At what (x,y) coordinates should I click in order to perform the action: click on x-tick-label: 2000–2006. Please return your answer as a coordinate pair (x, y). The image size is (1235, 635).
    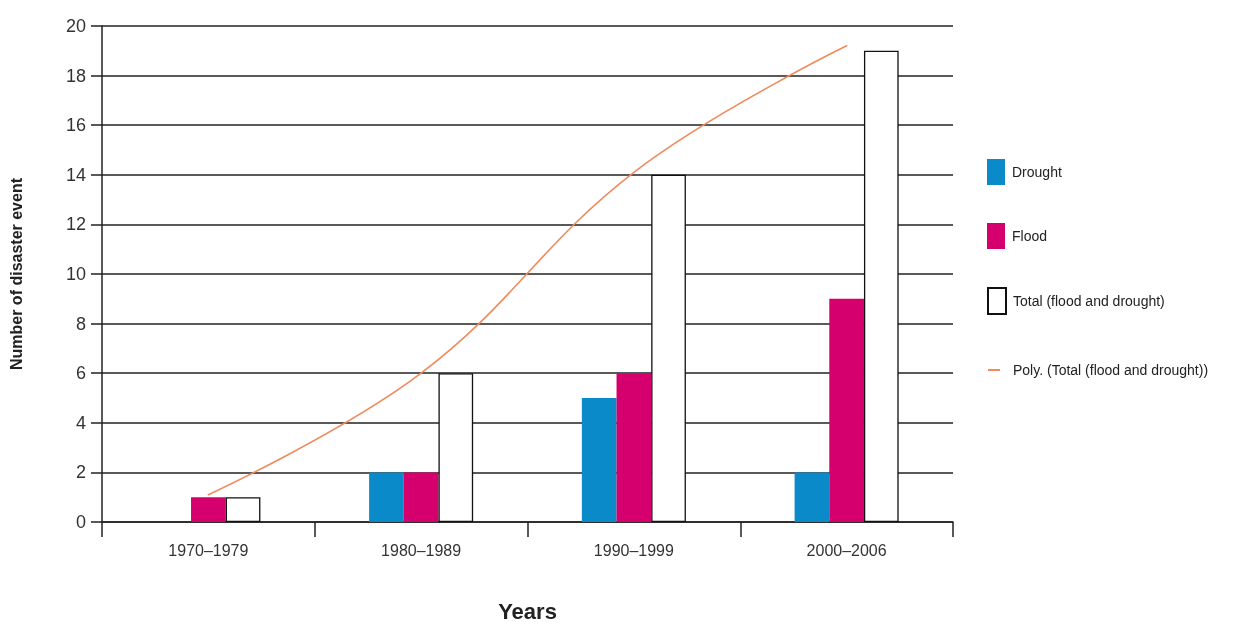
    Looking at the image, I should click on (846, 550).